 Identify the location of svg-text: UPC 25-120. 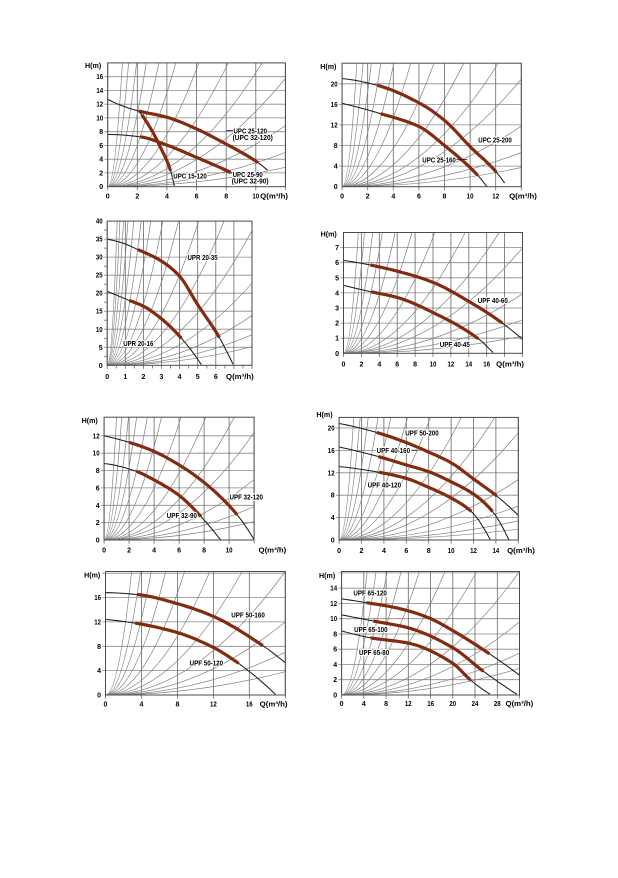
(251, 130).